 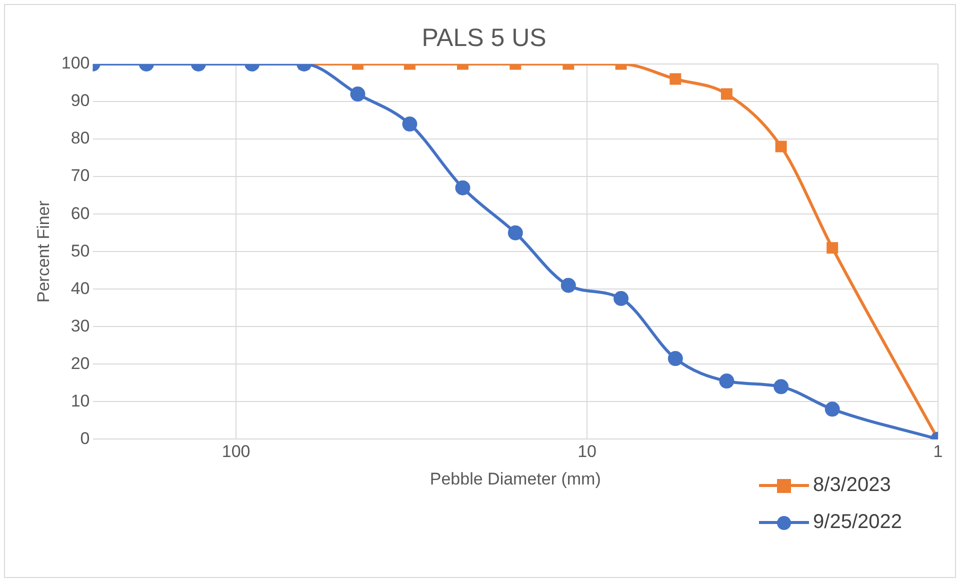 I want to click on y-tick-label: 80, so click(x=80, y=138).